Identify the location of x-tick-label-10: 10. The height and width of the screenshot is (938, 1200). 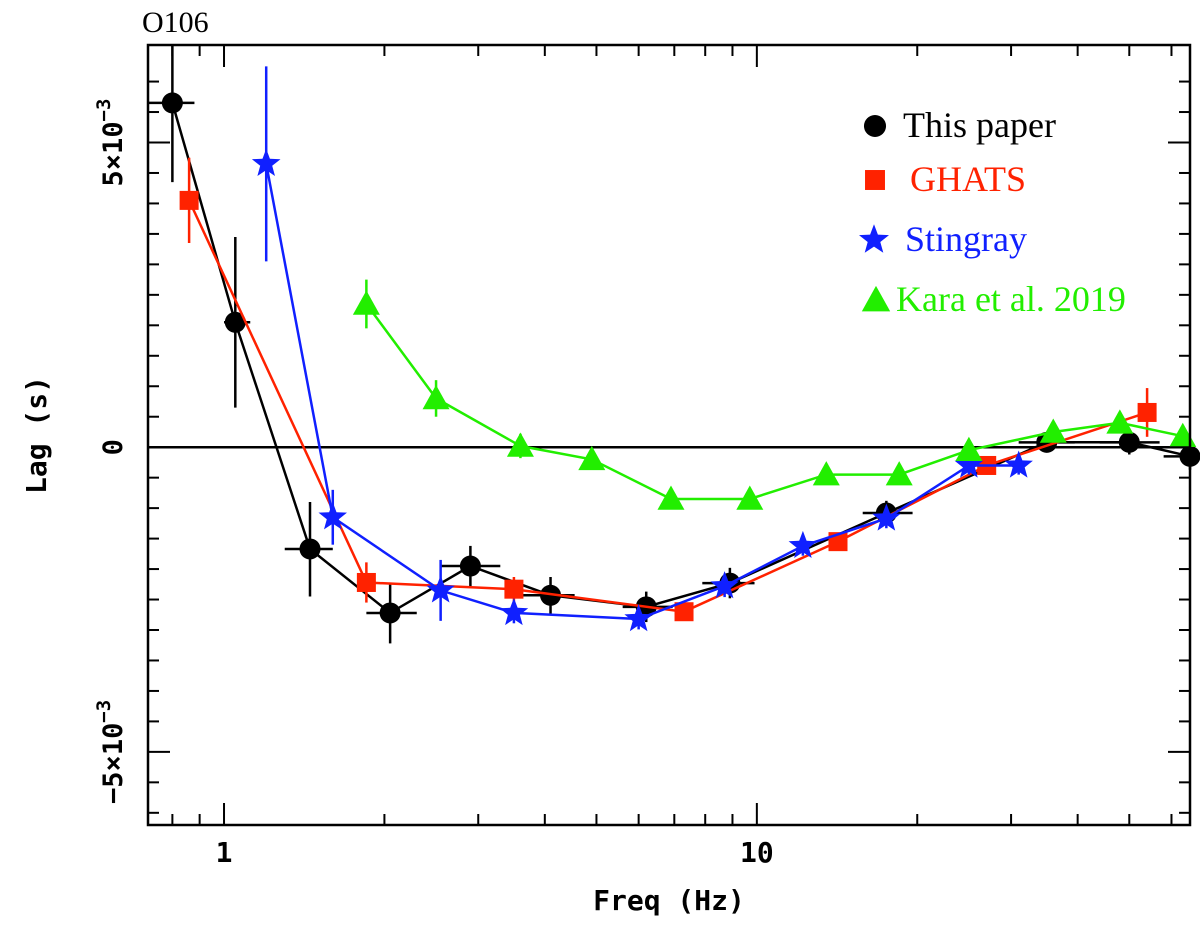
(757, 852).